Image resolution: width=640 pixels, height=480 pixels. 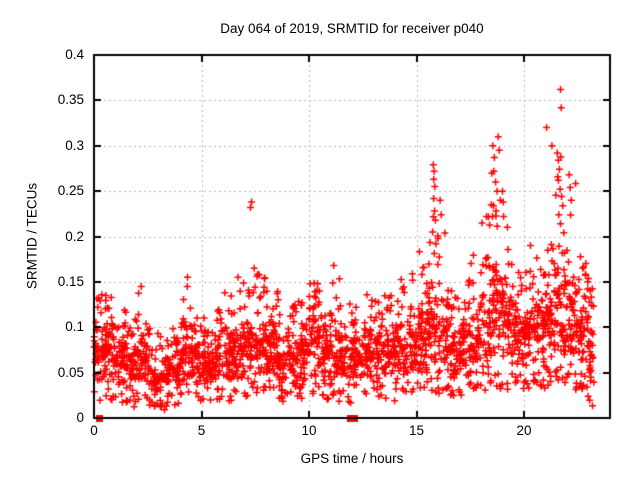 What do you see at coordinates (80, 417) in the screenshot?
I see `y-tick-label: 0` at bounding box center [80, 417].